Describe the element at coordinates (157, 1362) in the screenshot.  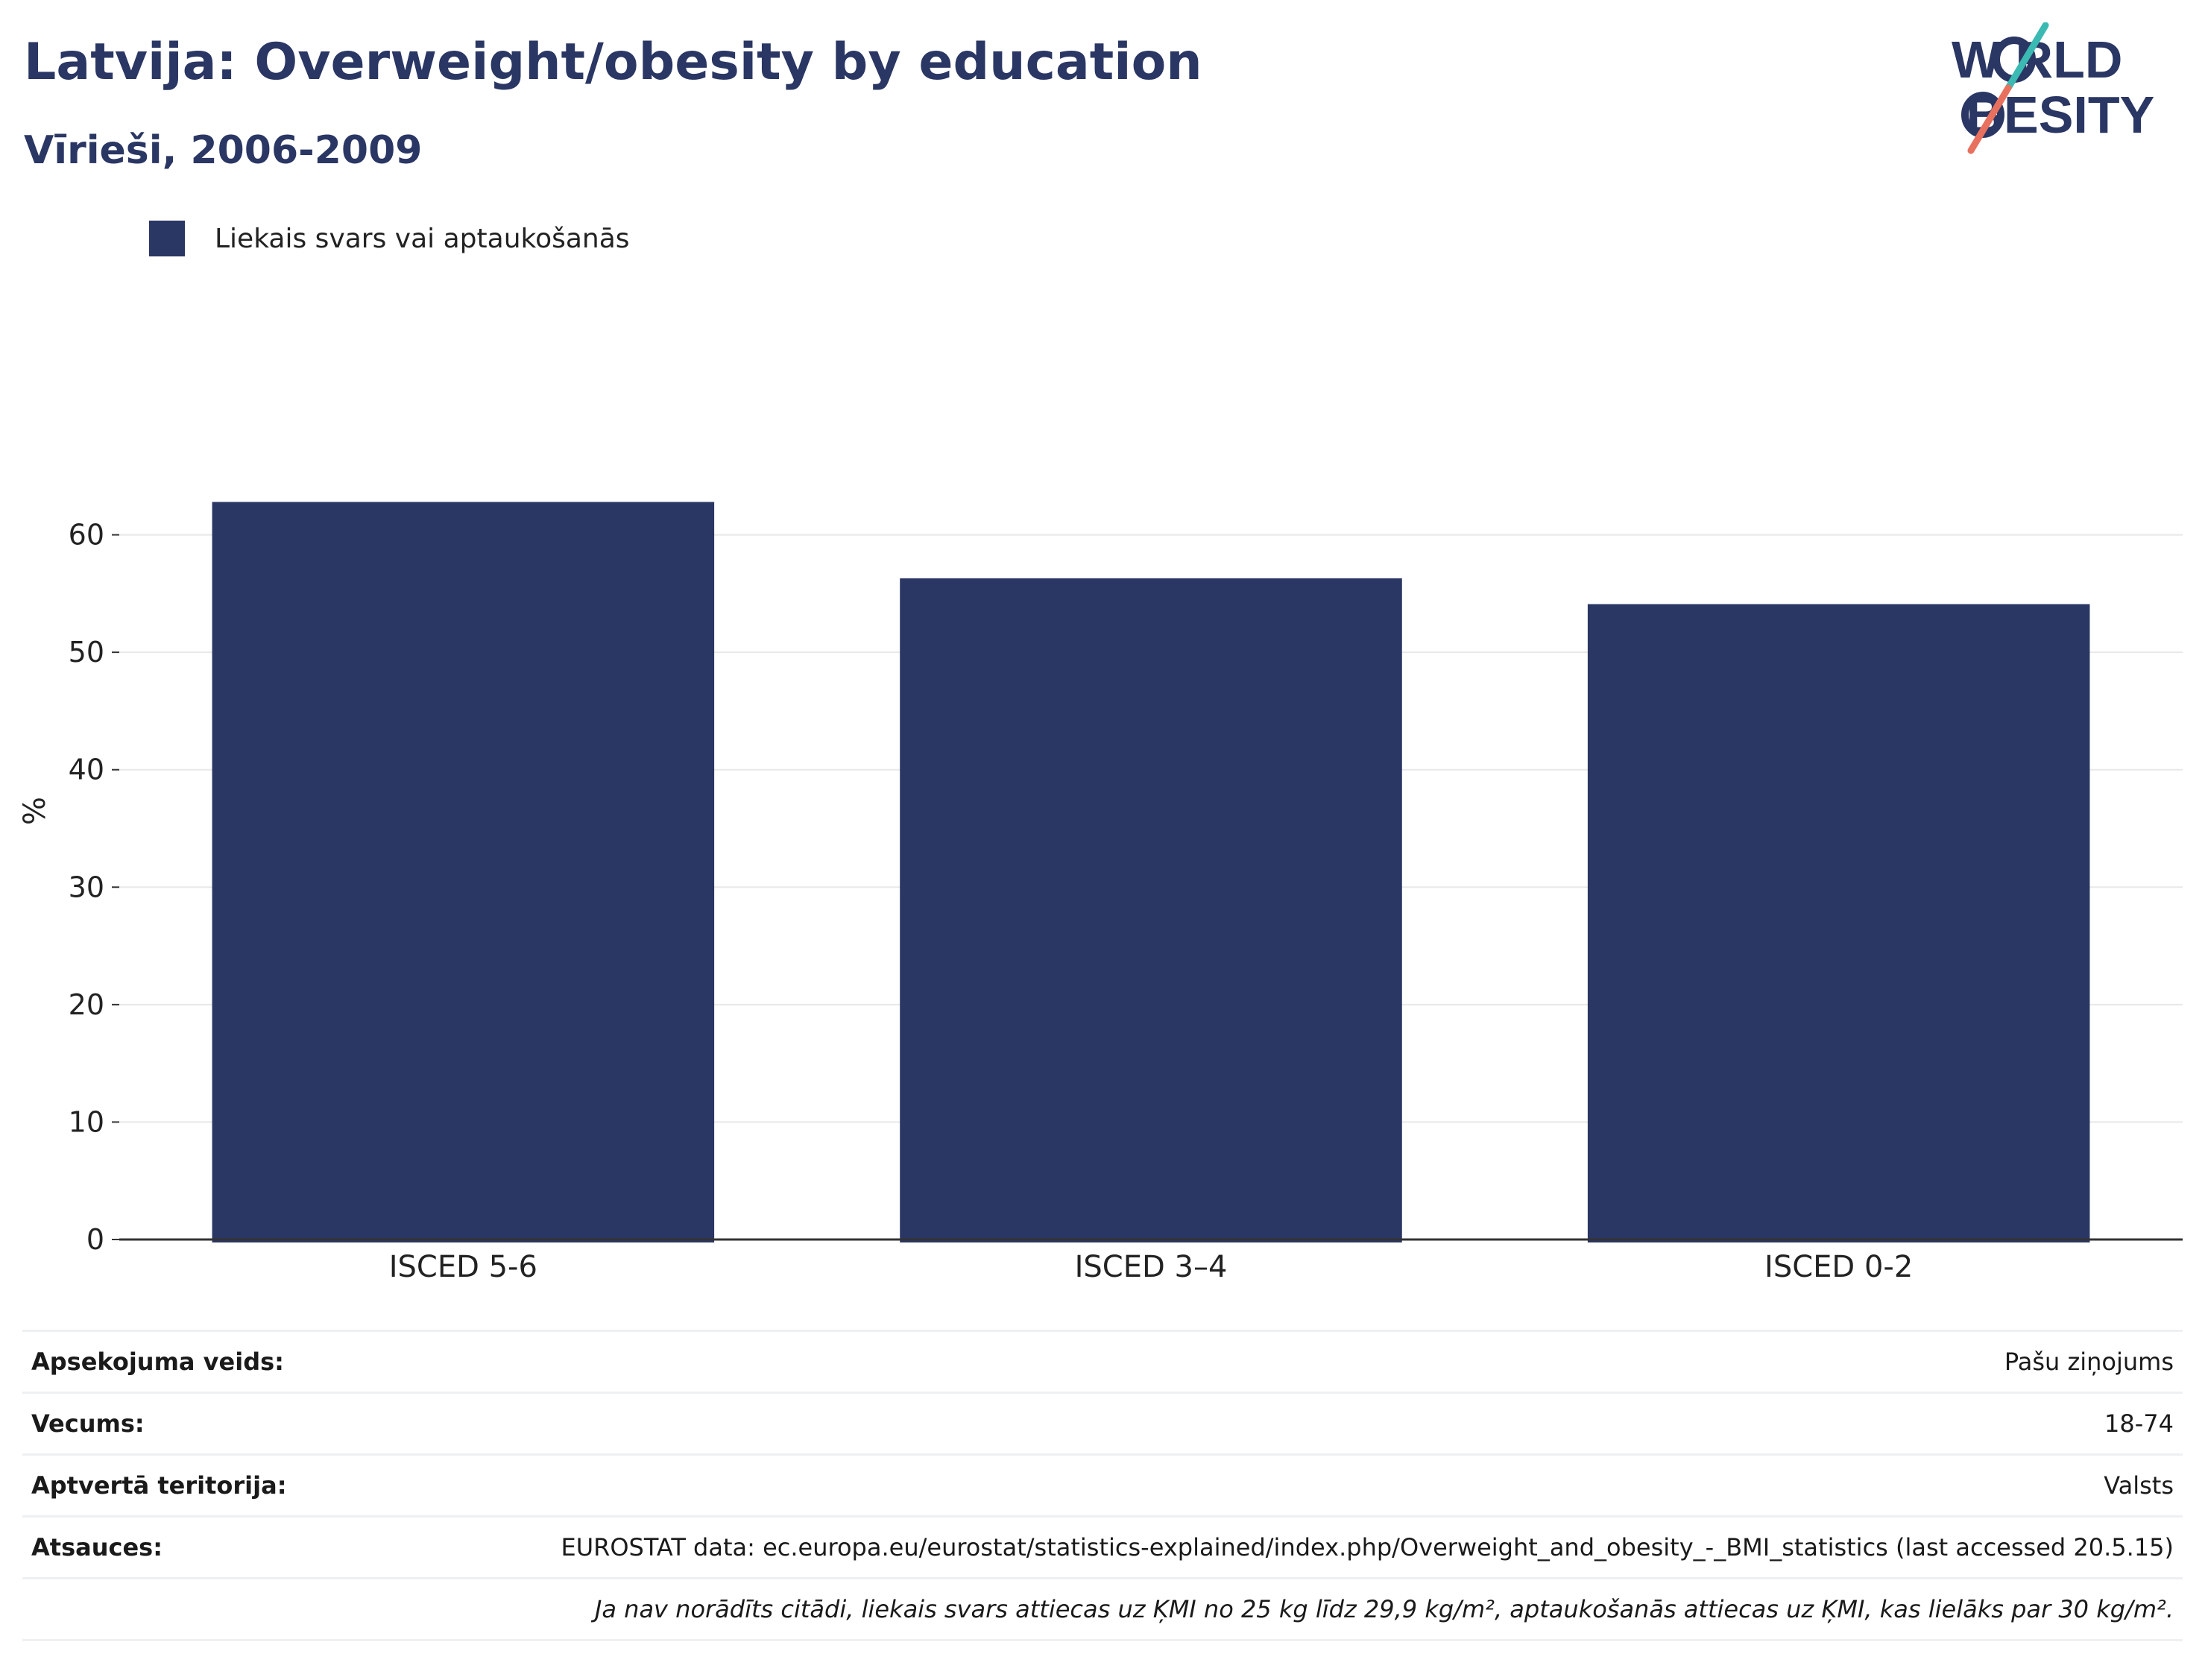
I see `info-key: Apsekojuma veids:` at that location.